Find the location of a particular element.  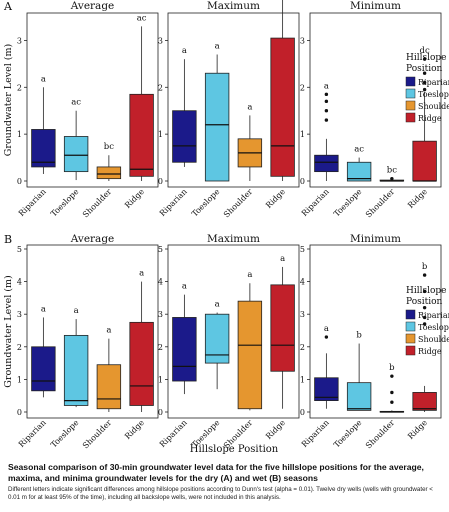

panel-title: Maximum is located at coordinates (233, 239).